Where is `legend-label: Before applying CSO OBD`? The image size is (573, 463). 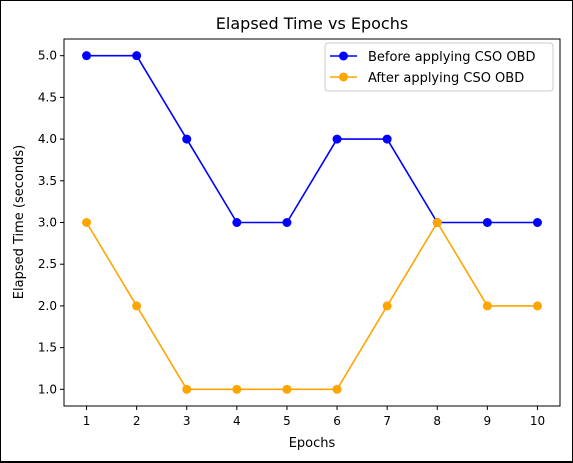
legend-label: Before applying CSO OBD is located at coordinates (452, 57).